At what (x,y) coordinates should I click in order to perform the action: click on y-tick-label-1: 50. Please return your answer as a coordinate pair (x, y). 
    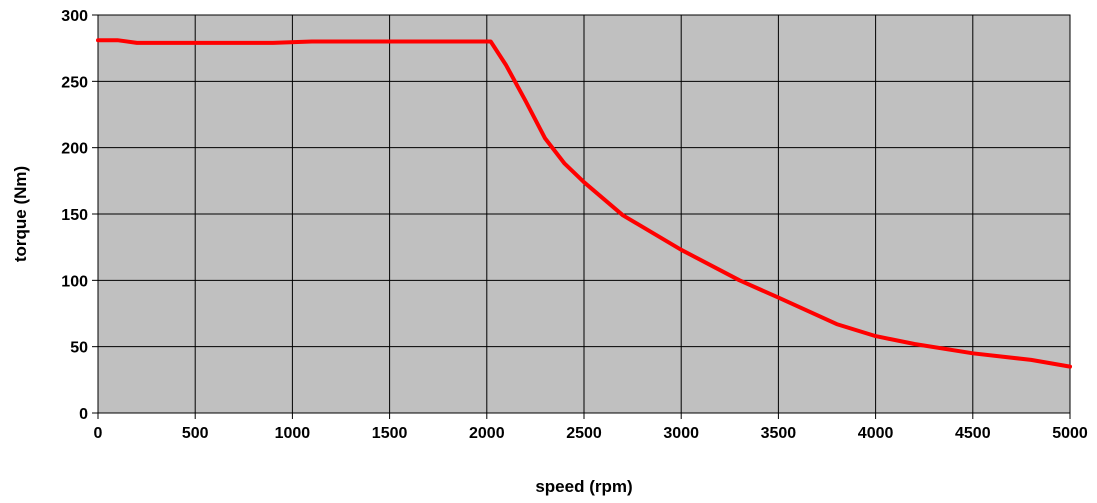
    Looking at the image, I should click on (79, 348).